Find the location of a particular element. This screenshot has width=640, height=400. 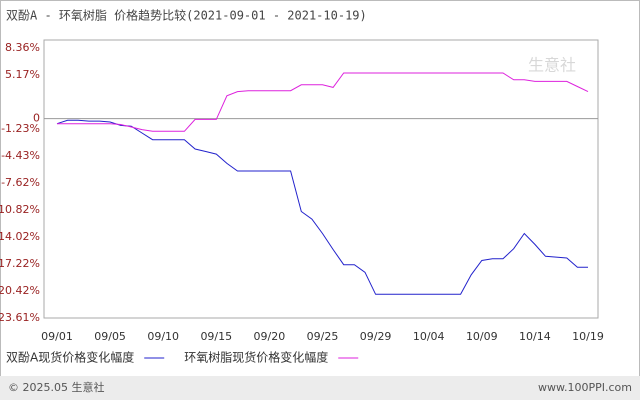

y-tick-label: -14.02% is located at coordinates (20, 236).